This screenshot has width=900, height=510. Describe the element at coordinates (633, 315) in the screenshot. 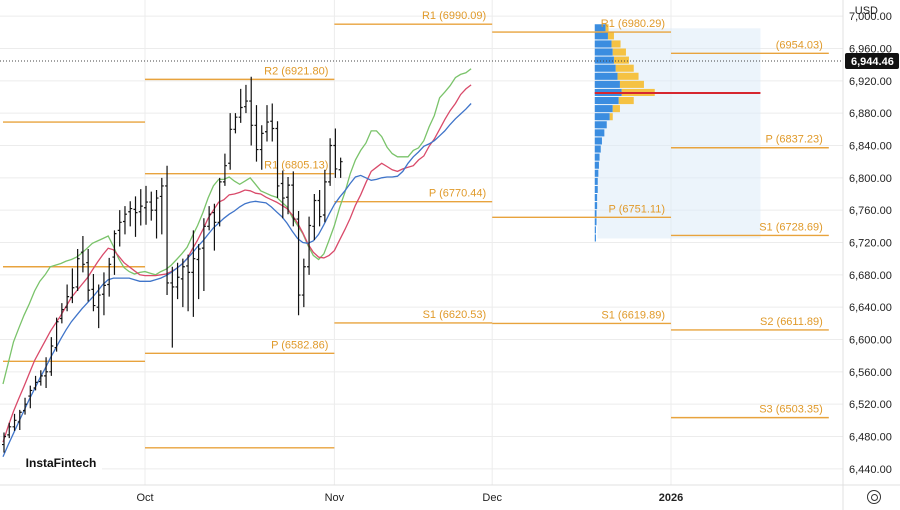

I see `pivot-label: S1 (6619.89)` at that location.